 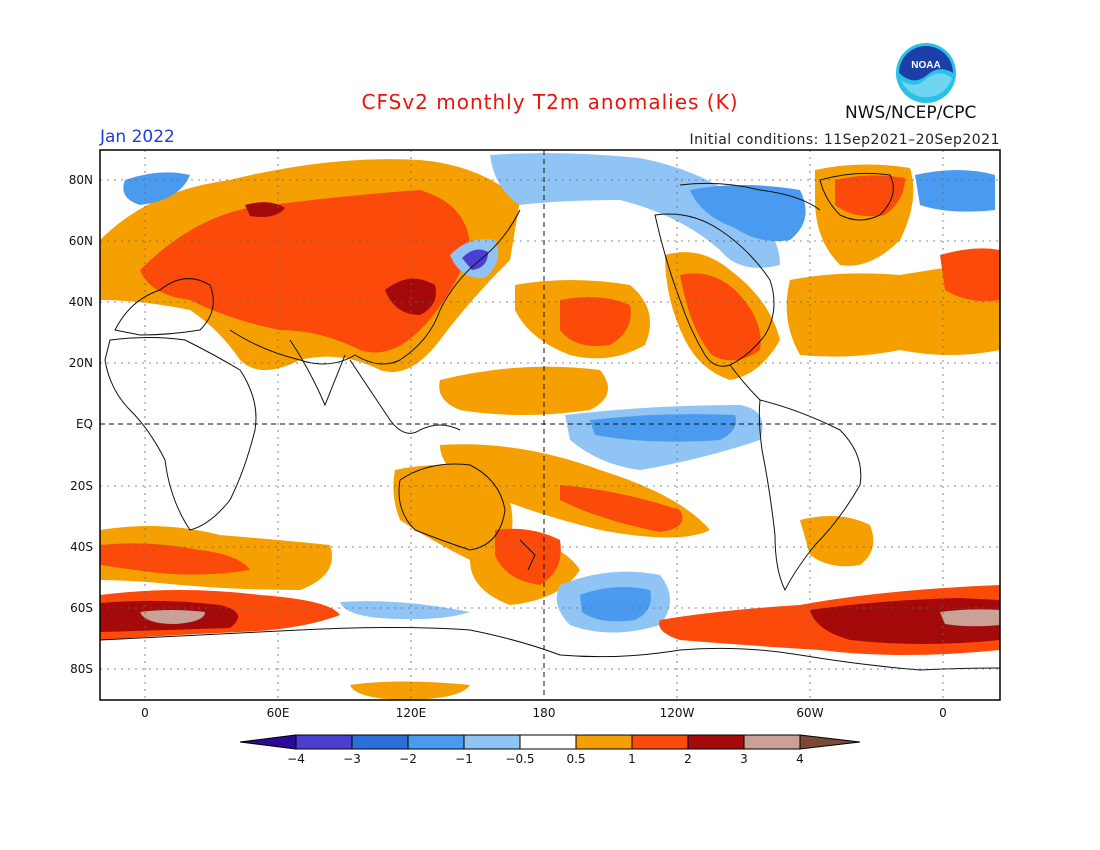 I want to click on lon-label: 180, so click(x=544, y=713).